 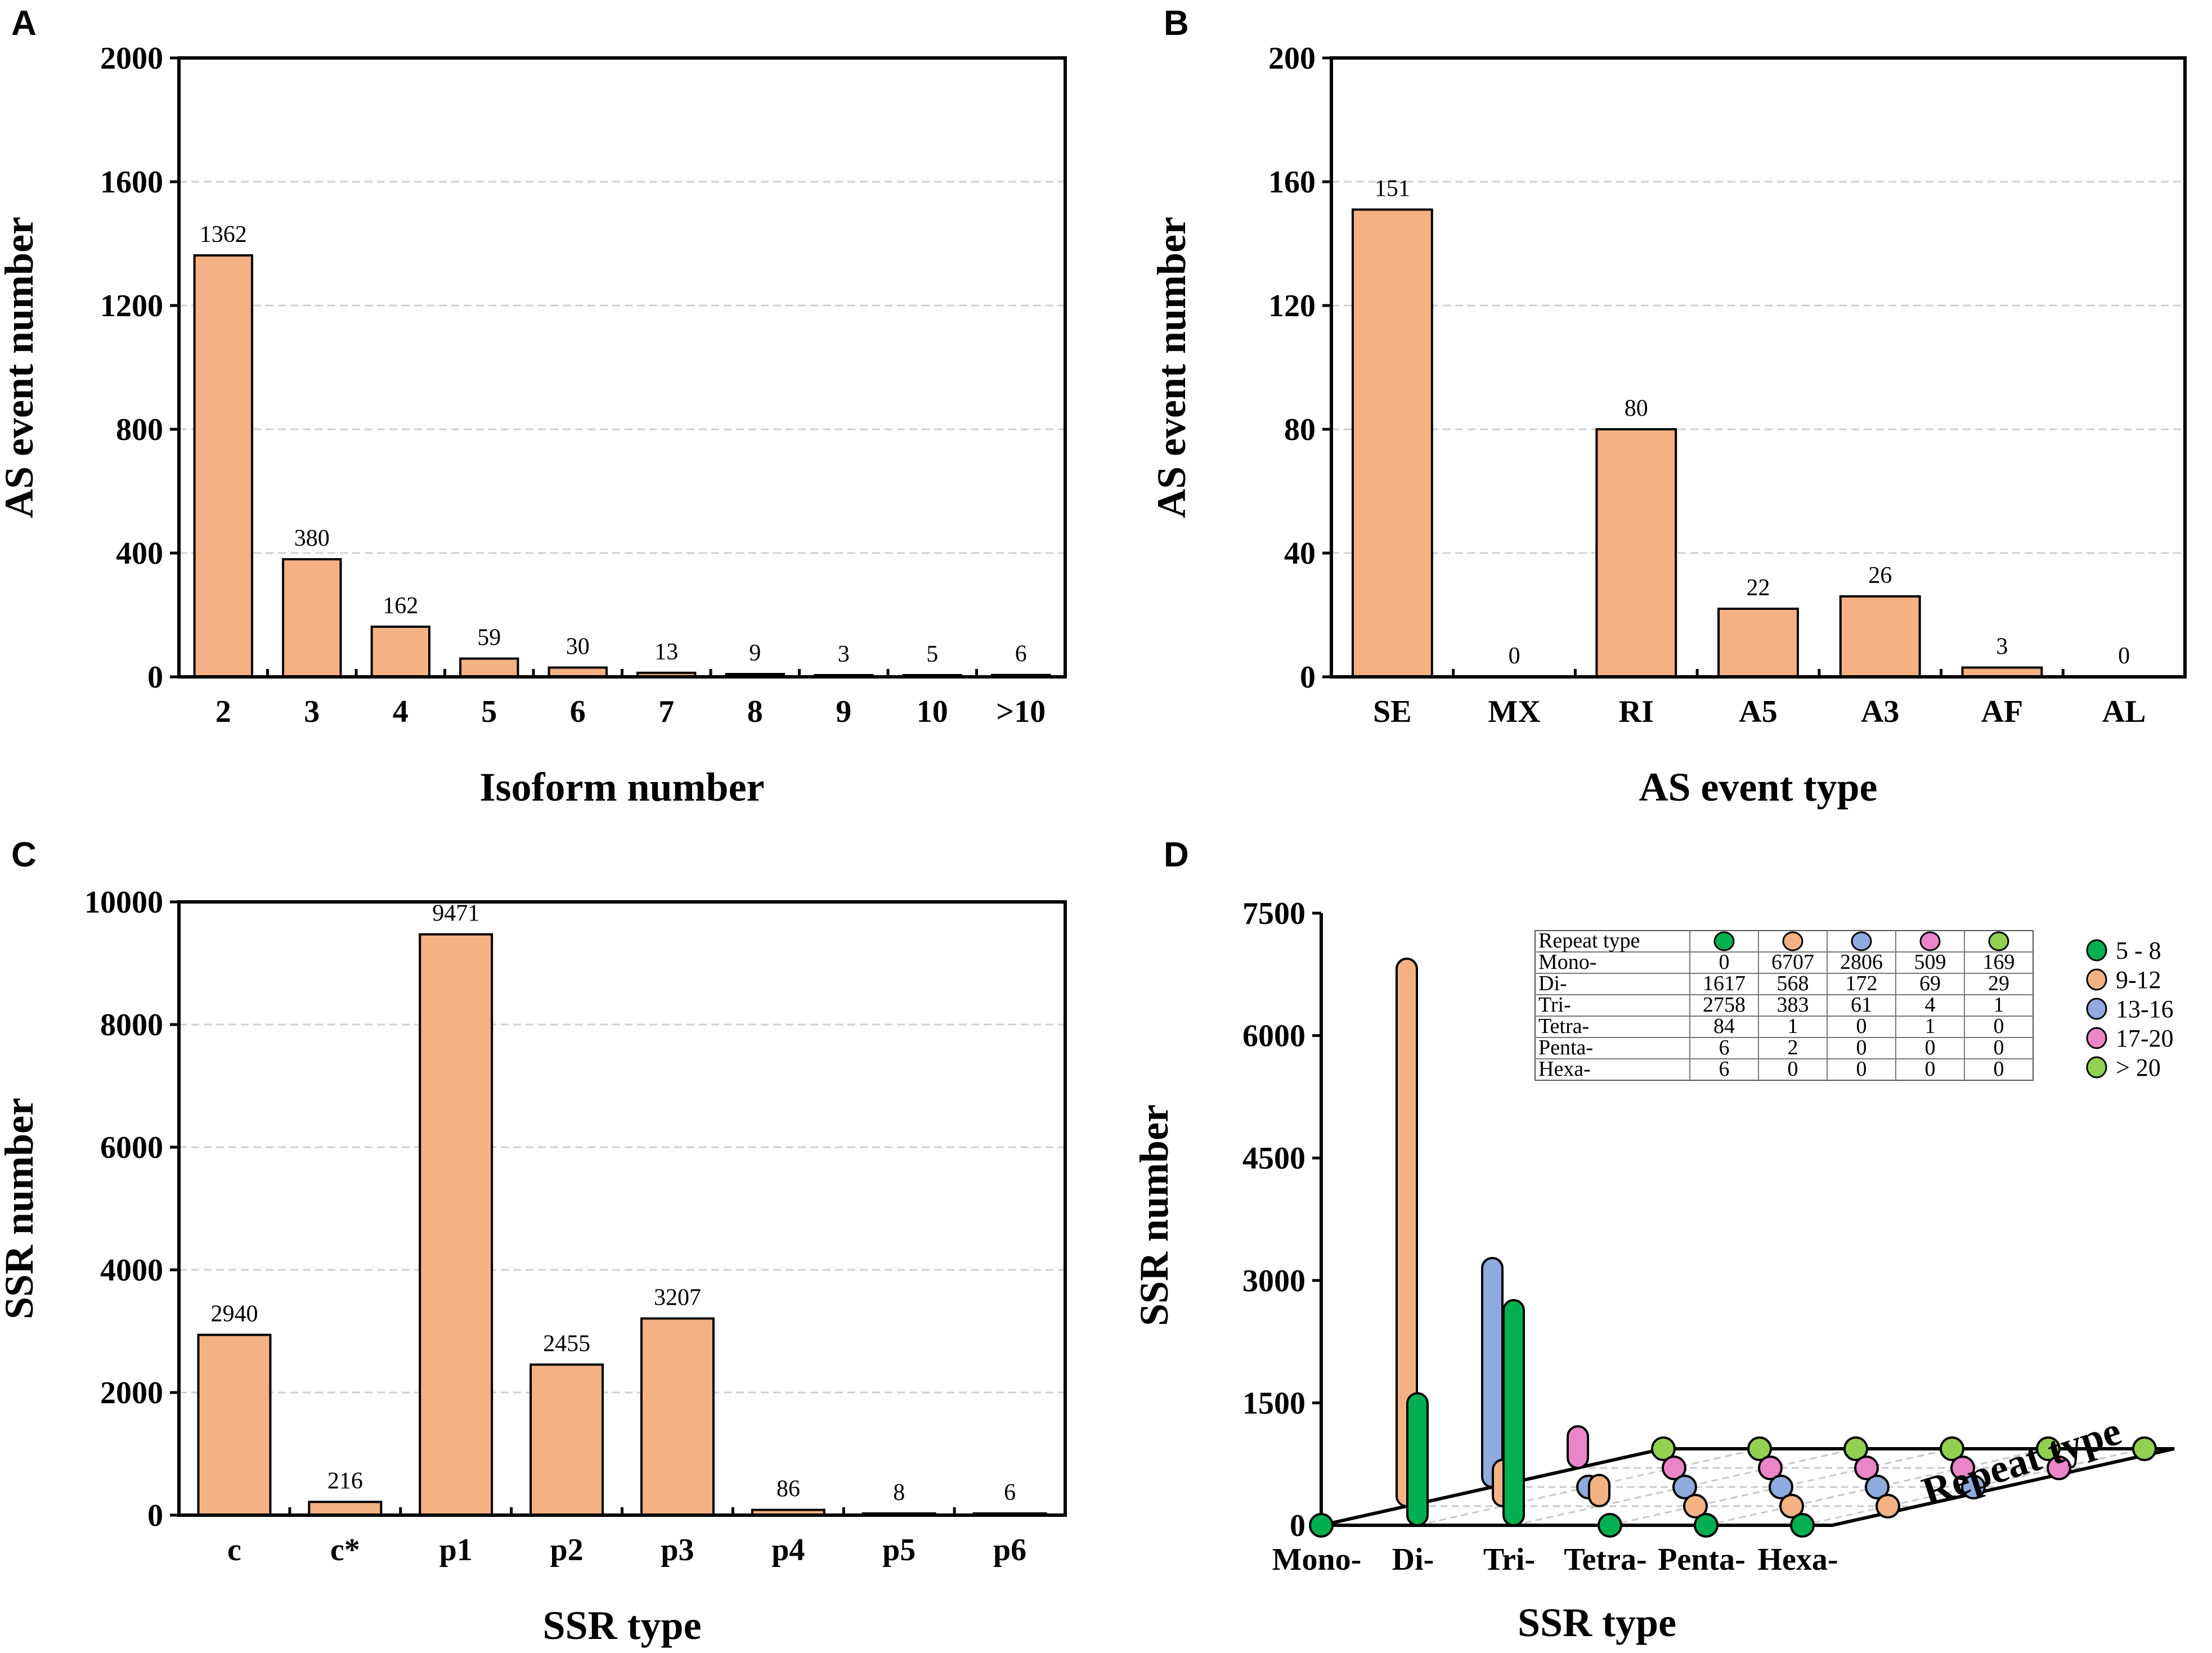 What do you see at coordinates (666, 712) in the screenshot?
I see `x-tick-label: 7` at bounding box center [666, 712].